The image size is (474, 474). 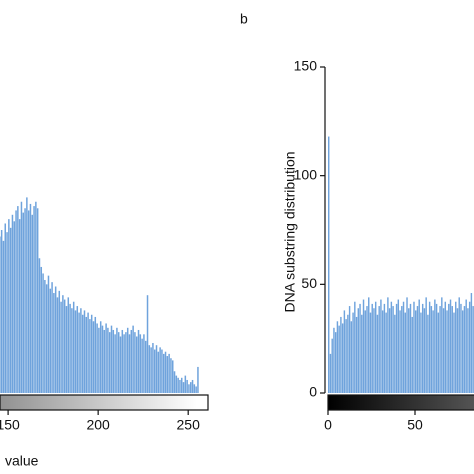 What do you see at coordinates (328, 425) in the screenshot?
I see `x-tick-label: 0` at bounding box center [328, 425].